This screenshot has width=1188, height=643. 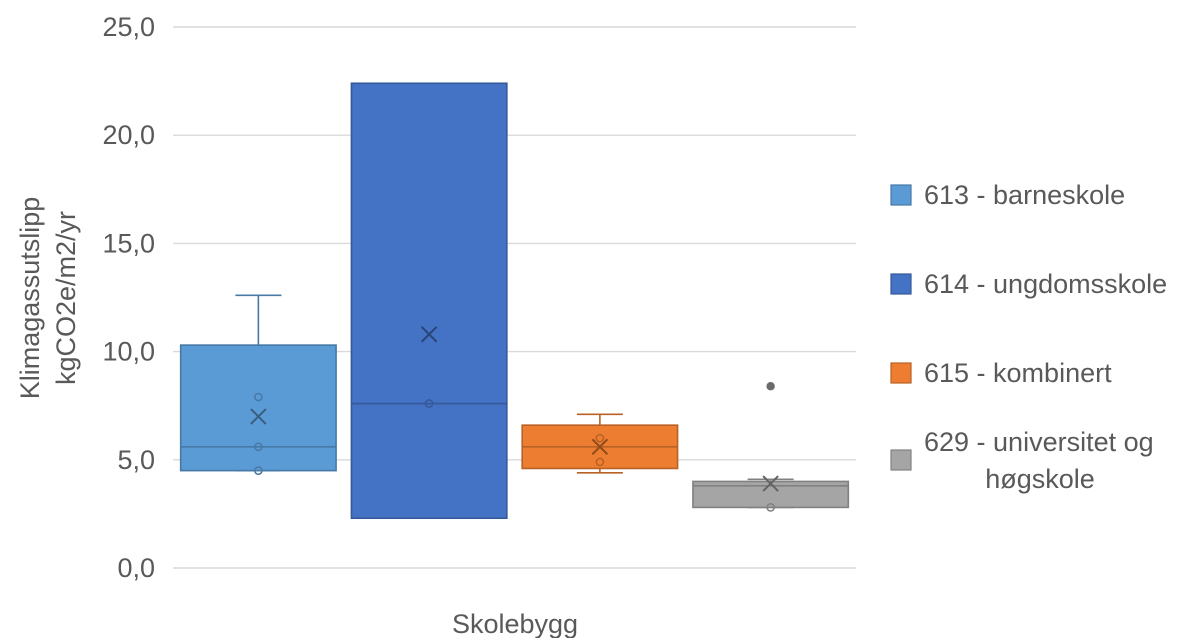 I want to click on y-axis-title: Klimagassutslipp kgCO2e/m2/yr, so click(x=48, y=298).